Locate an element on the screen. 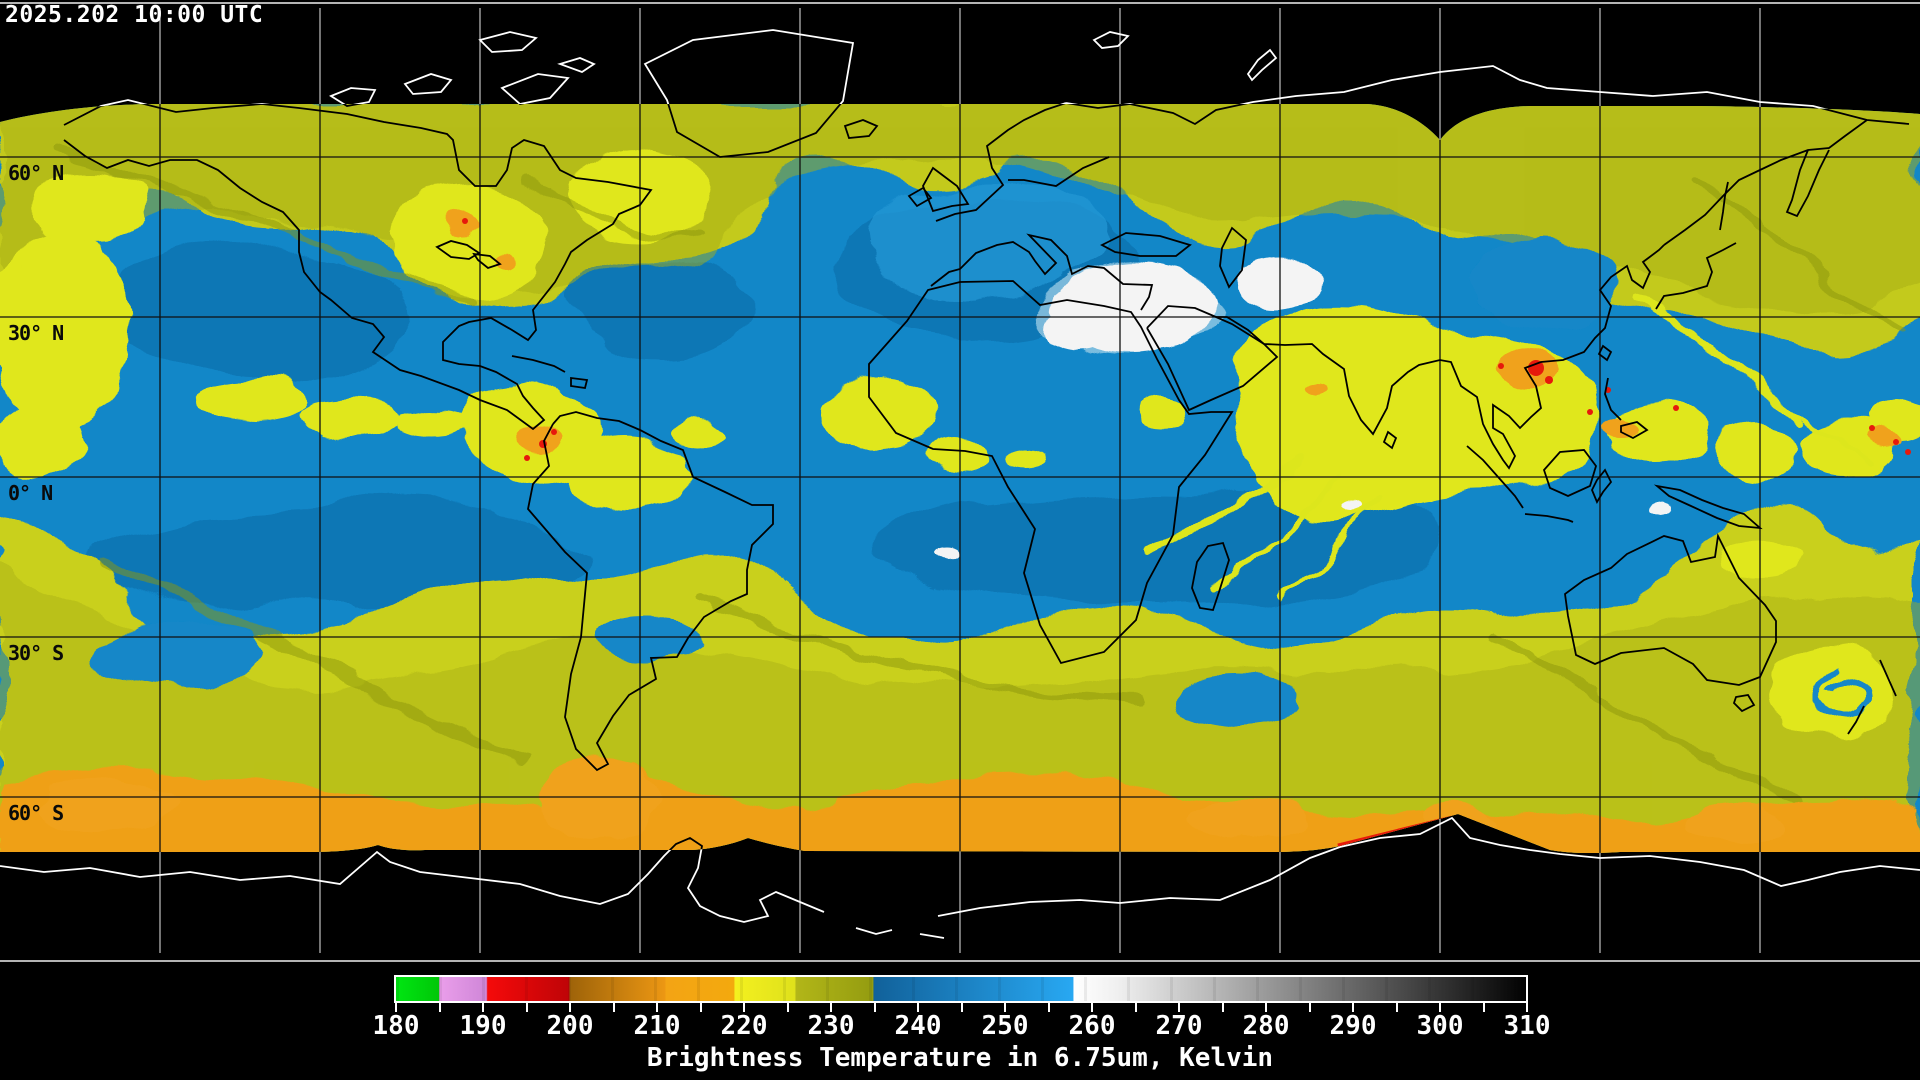 This screenshot has width=1920, height=1080. map-bottom-border is located at coordinates (960, 961).